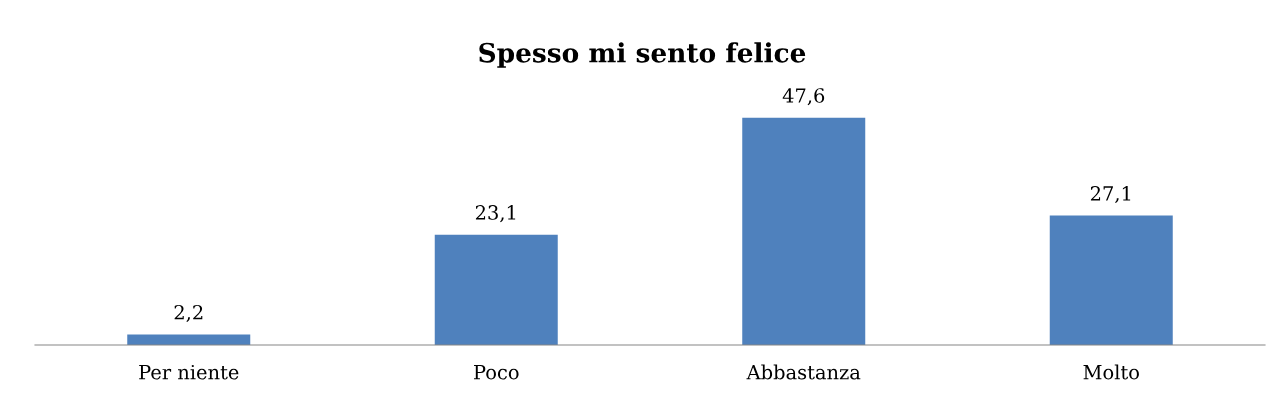 This screenshot has width=1284, height=405. I want to click on x-tick-label: Abbastanza, so click(803, 372).